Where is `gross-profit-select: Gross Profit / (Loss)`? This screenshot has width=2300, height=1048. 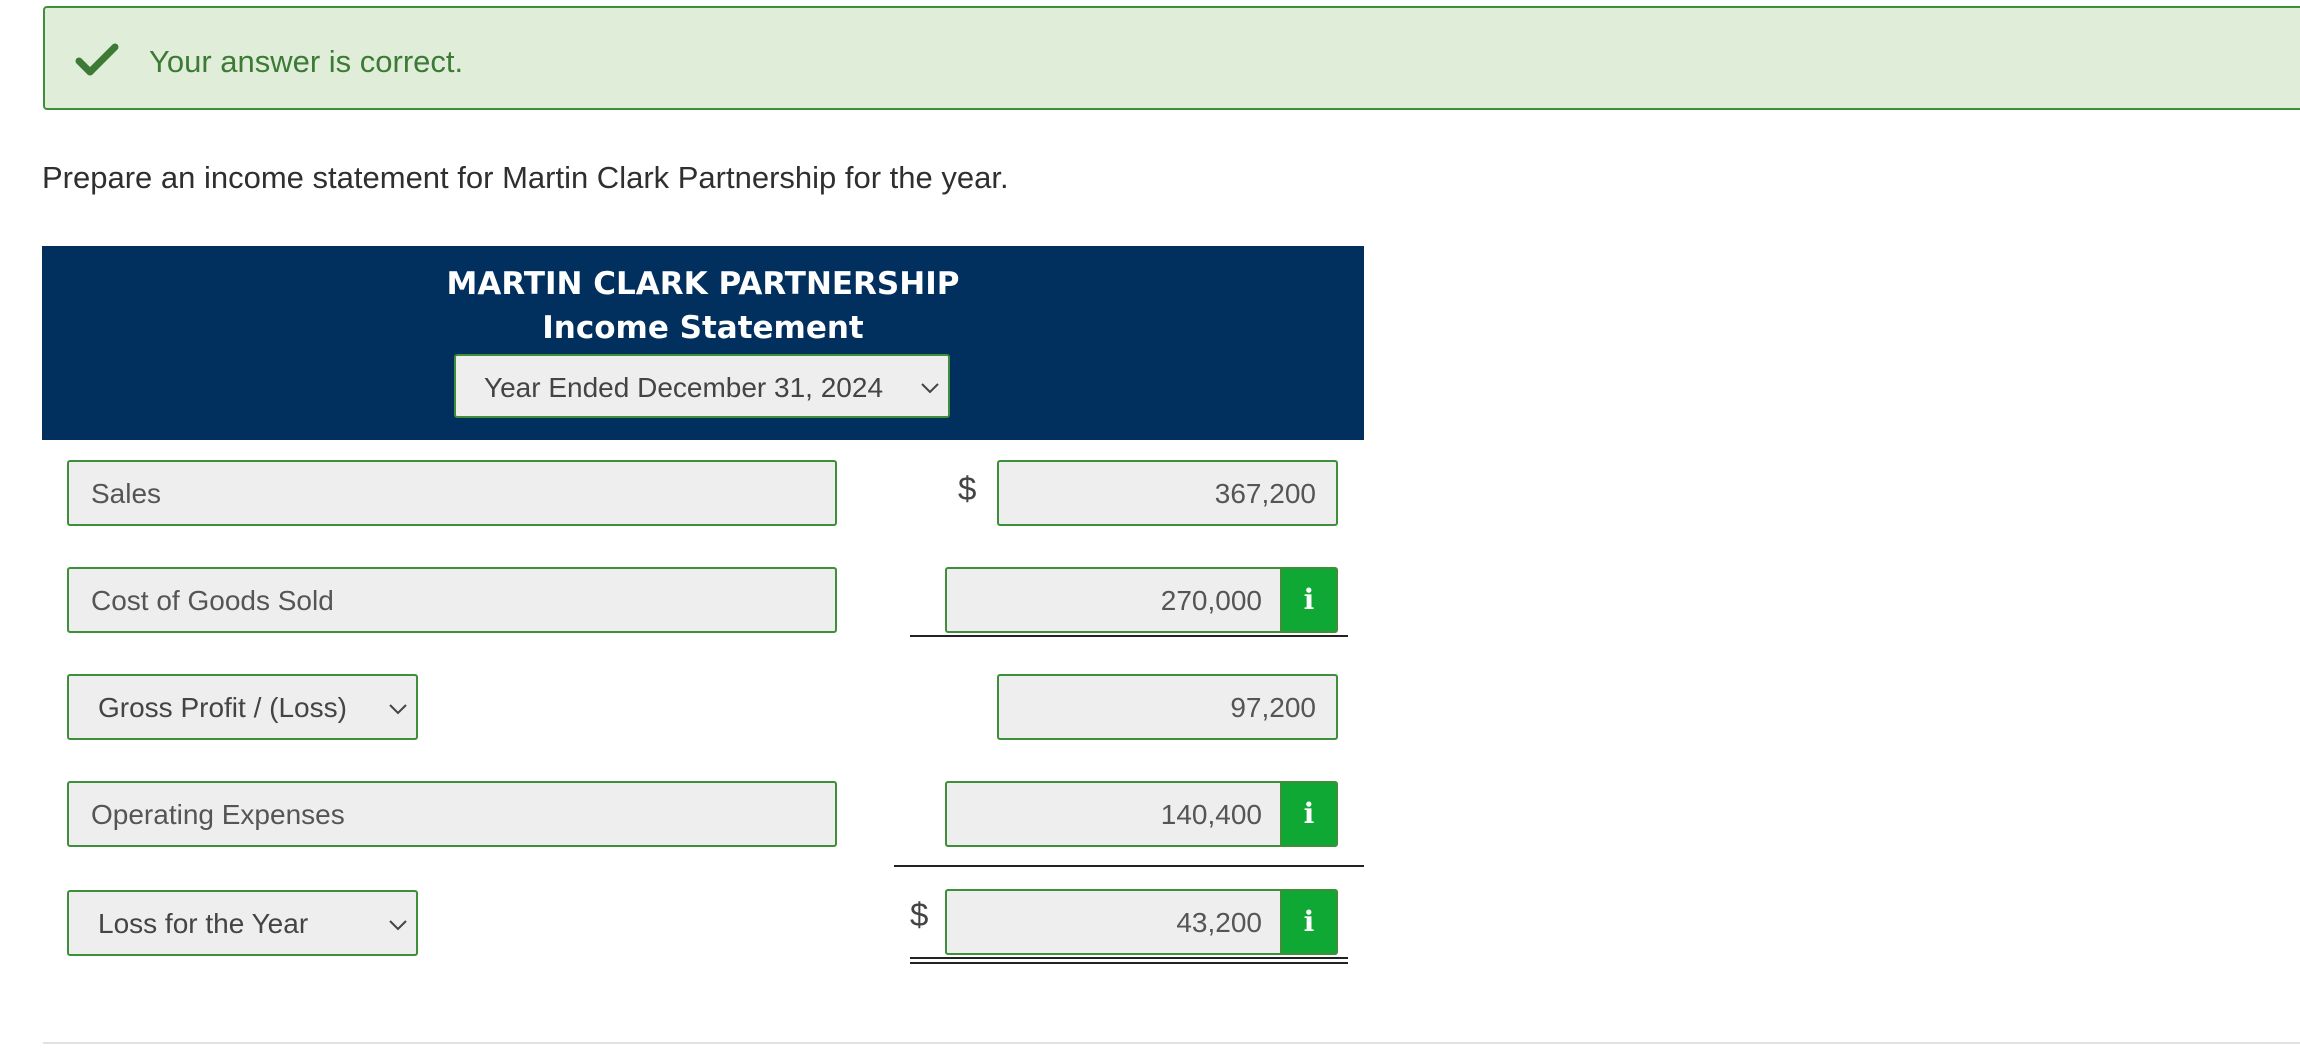 gross-profit-select: Gross Profit / (Loss) is located at coordinates (242, 707).